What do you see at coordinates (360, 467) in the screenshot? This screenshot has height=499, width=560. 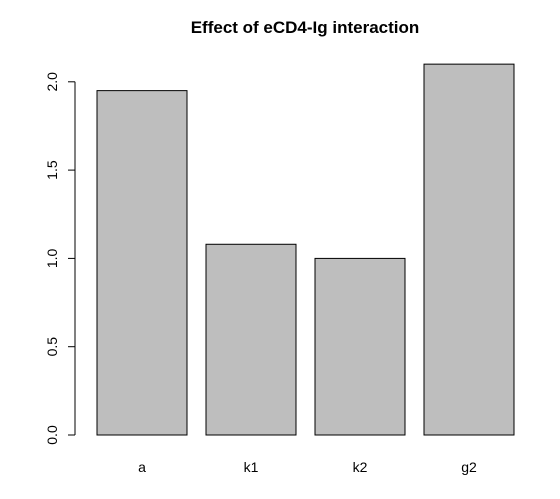 I see `x-tick-label-k2: k2` at bounding box center [360, 467].